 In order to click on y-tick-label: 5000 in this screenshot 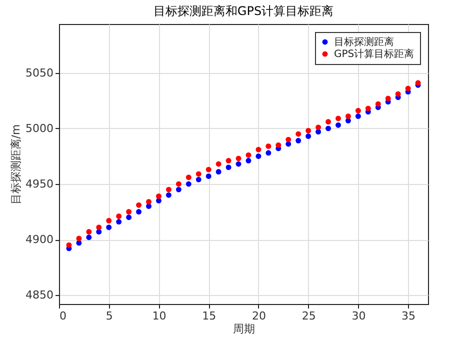, I will do `click(40, 128)`.